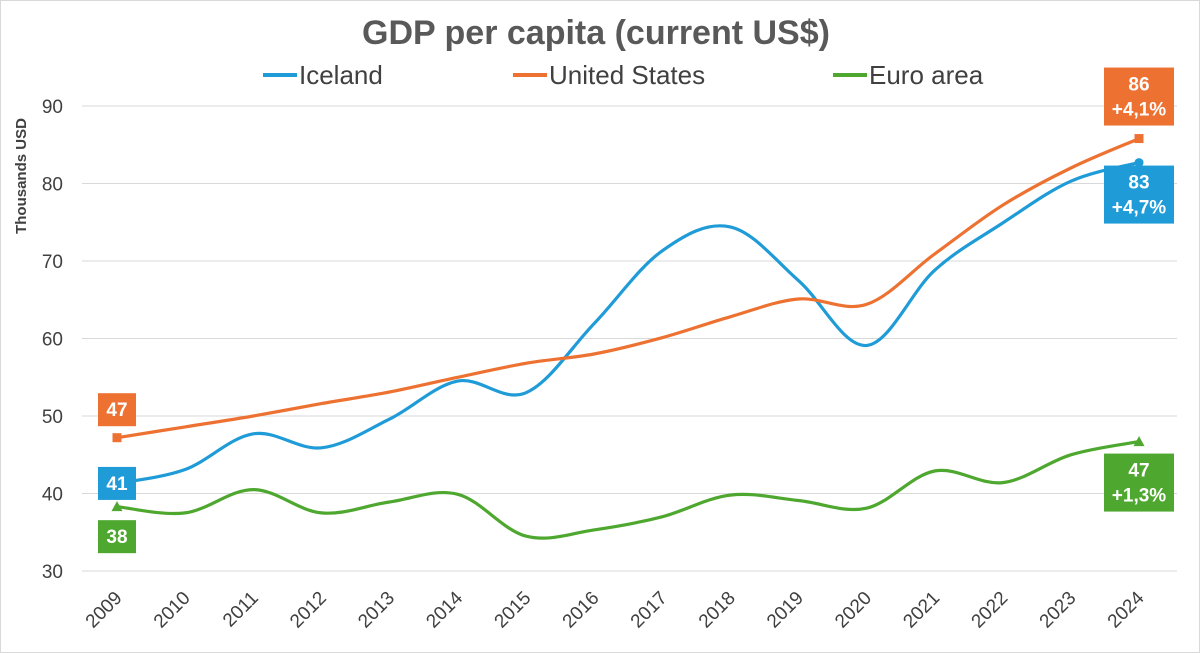 The height and width of the screenshot is (653, 1200). I want to click on x-tick-label: 2022, so click(990, 610).